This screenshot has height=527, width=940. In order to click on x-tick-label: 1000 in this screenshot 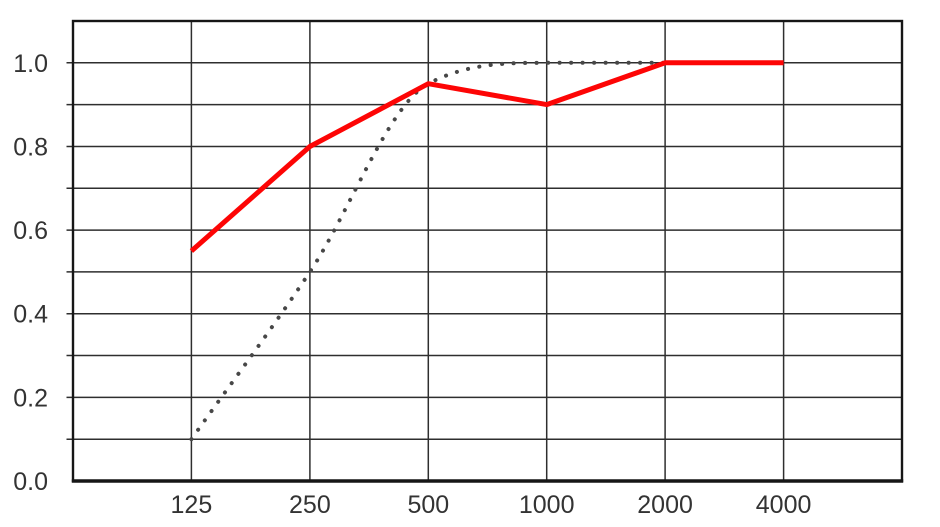, I will do `click(547, 505)`.